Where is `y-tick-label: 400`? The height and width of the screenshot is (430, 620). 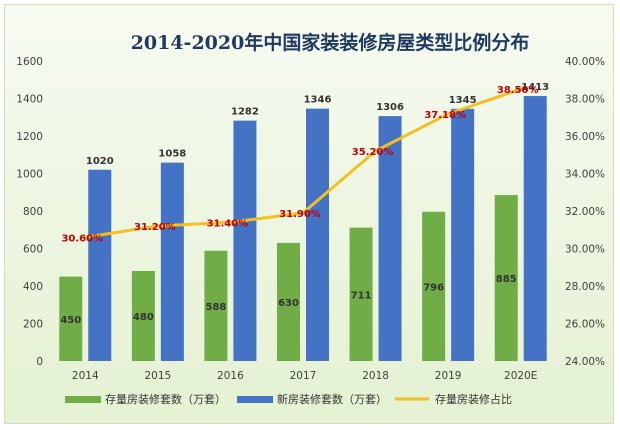 y-tick-label: 400 is located at coordinates (33, 287).